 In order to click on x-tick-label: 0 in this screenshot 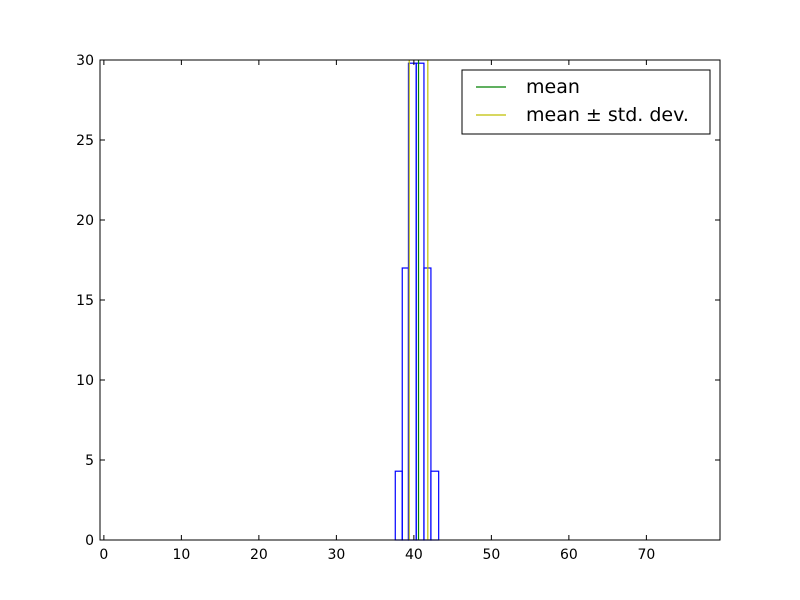, I will do `click(103, 555)`.